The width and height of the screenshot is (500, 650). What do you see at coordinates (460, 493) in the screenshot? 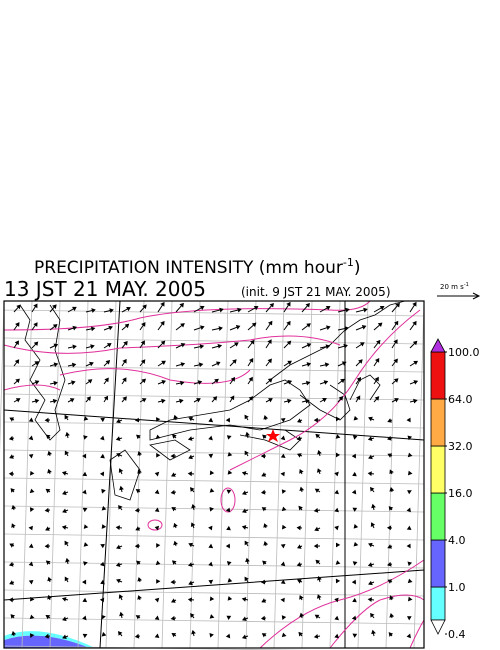
I see `colorbar-label: 16.0` at bounding box center [460, 493].